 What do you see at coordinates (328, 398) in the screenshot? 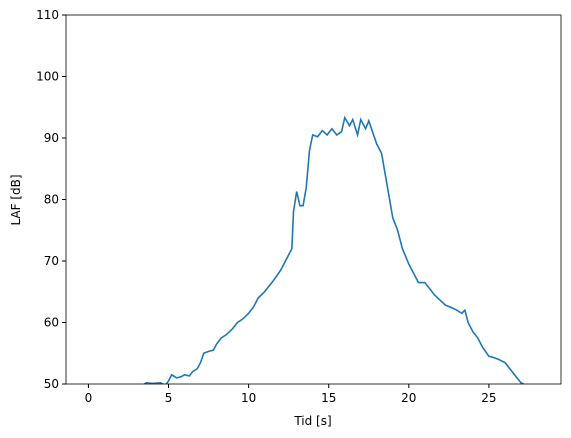
I see `x-tick-label: 15` at bounding box center [328, 398].